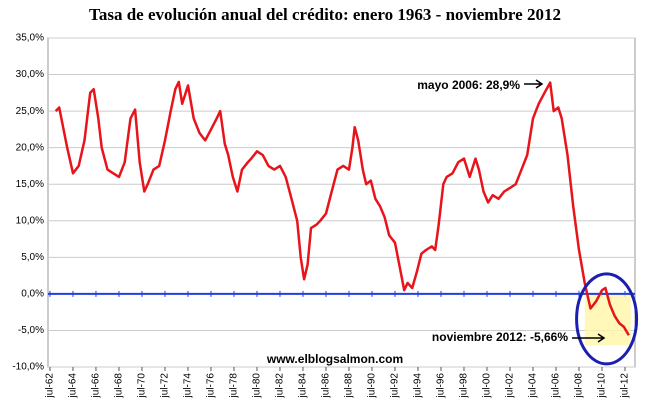 The image size is (650, 420). I want to click on x-tick-label: jul-78, so click(234, 386).